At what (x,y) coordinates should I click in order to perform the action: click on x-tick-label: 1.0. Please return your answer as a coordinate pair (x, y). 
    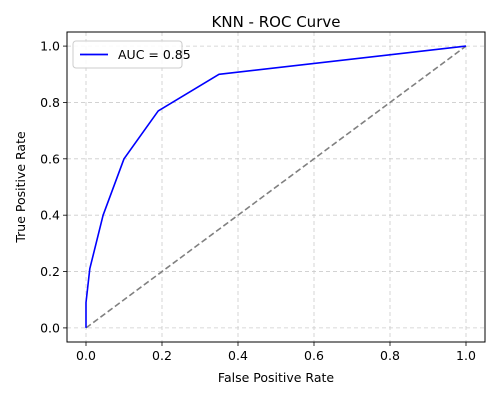
    Looking at the image, I should click on (466, 355).